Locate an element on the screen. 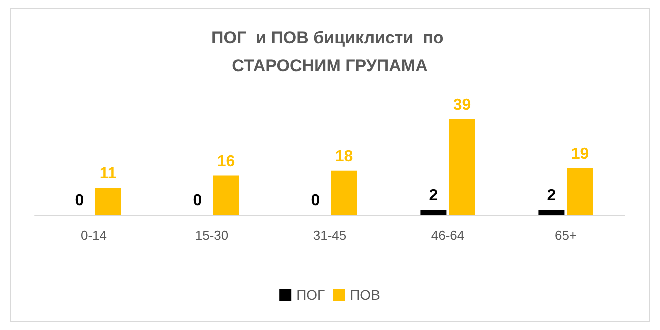 The image size is (660, 330). x-tick-label: 46-64 is located at coordinates (448, 235).